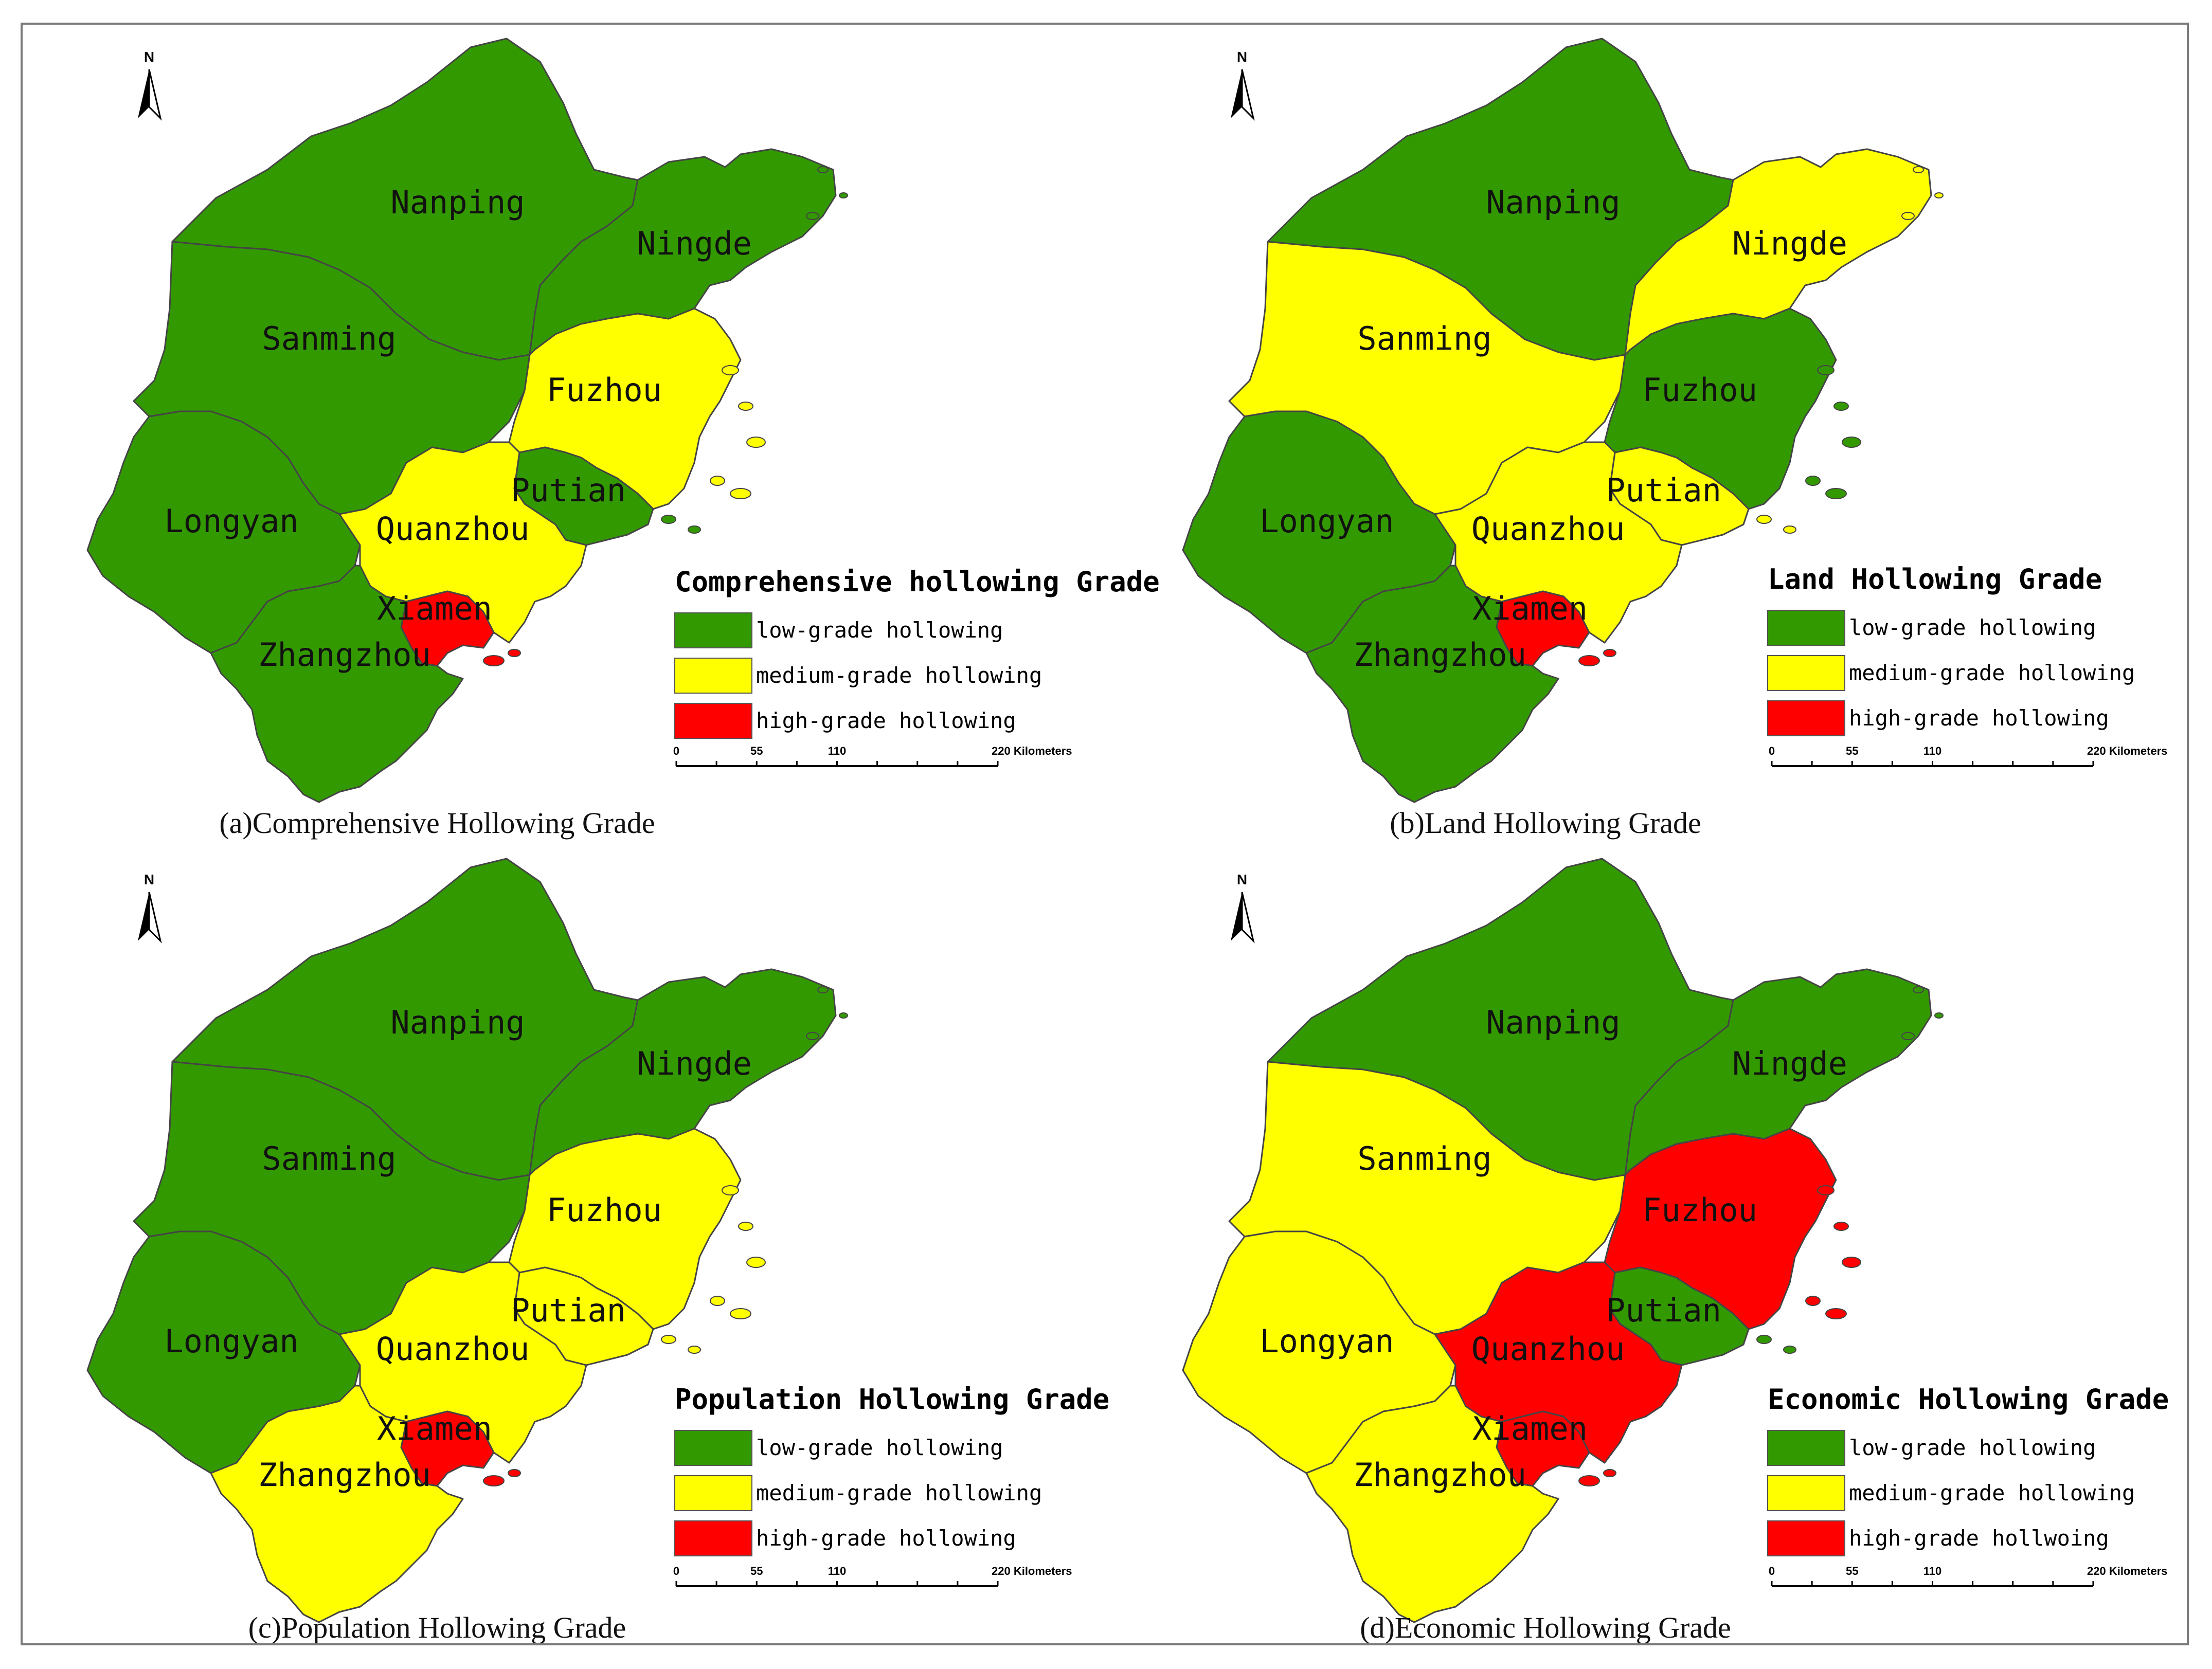 This screenshot has width=2212, height=1669. What do you see at coordinates (1979, 1538) in the screenshot?
I see `legend-item-high: high-grade hollwoing` at bounding box center [1979, 1538].